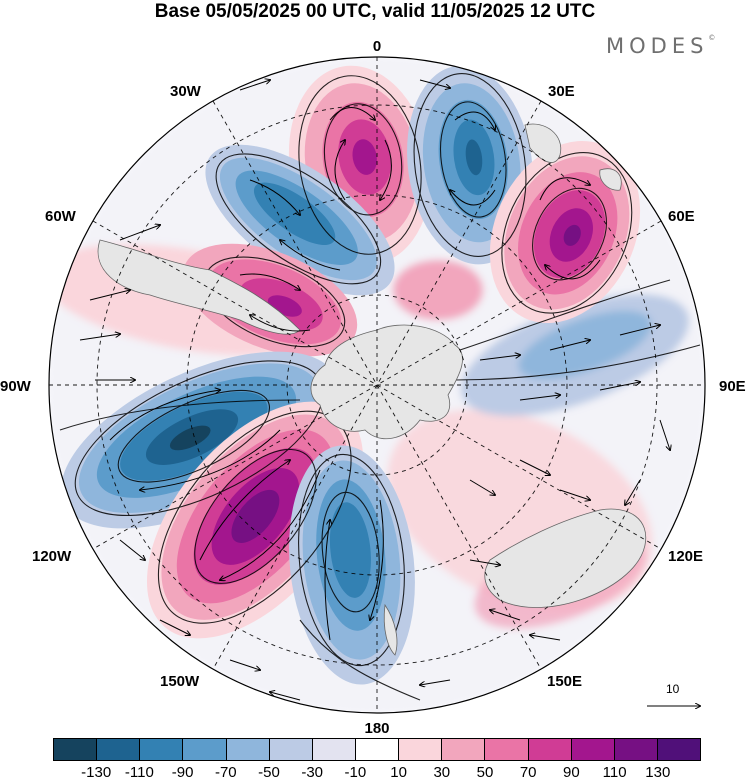 This screenshot has height=783, width=750. What do you see at coordinates (312, 772) in the screenshot?
I see `colorbar-tick-label: -30` at bounding box center [312, 772].